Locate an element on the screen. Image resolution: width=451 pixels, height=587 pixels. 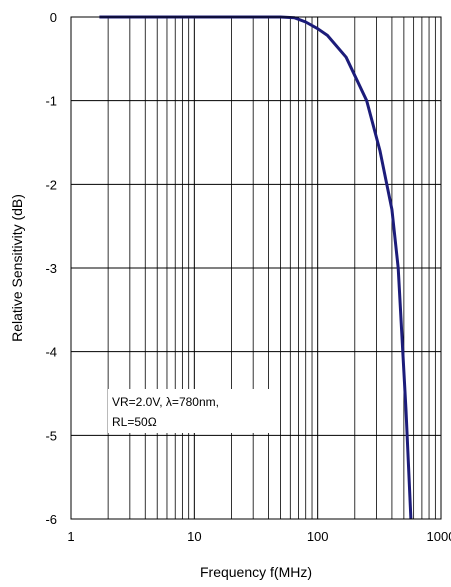
y-tick-label: -2 is located at coordinates (51, 184).